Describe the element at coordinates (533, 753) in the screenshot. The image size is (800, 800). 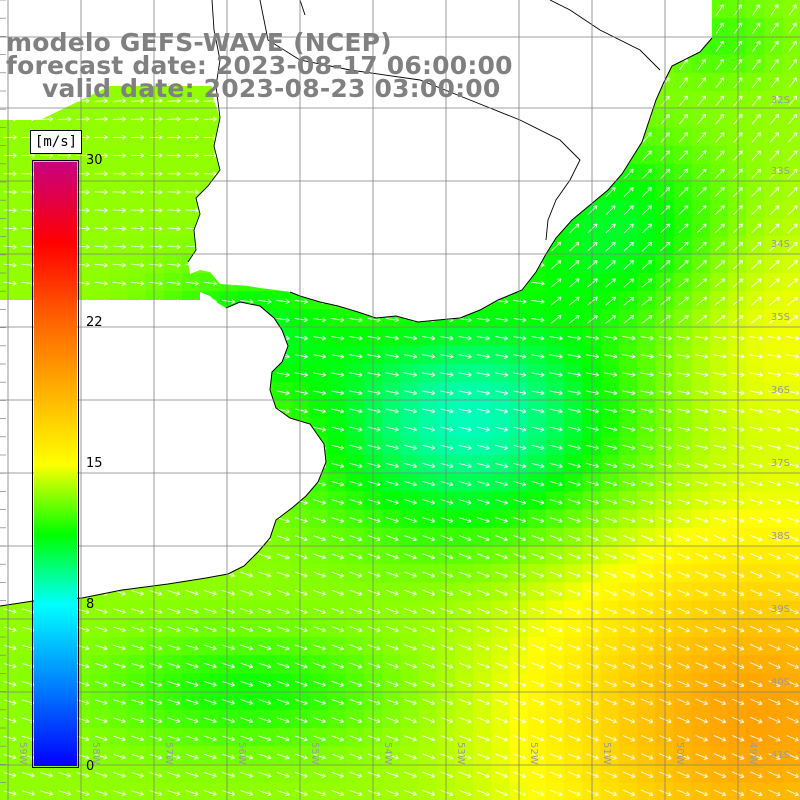
I see `longitude-label: 52W` at that location.